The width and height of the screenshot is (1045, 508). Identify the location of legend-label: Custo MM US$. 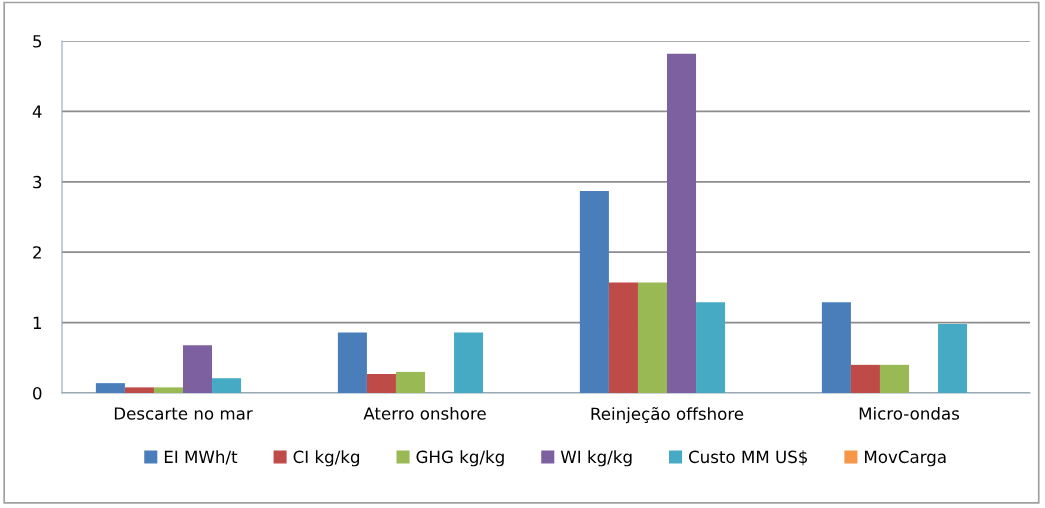
(748, 458).